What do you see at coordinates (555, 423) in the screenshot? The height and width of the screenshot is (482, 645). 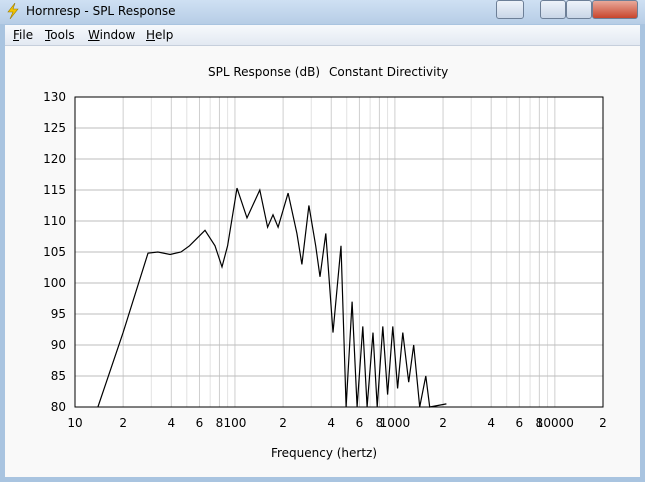 I see `x-tick-label: 10000` at bounding box center [555, 423].